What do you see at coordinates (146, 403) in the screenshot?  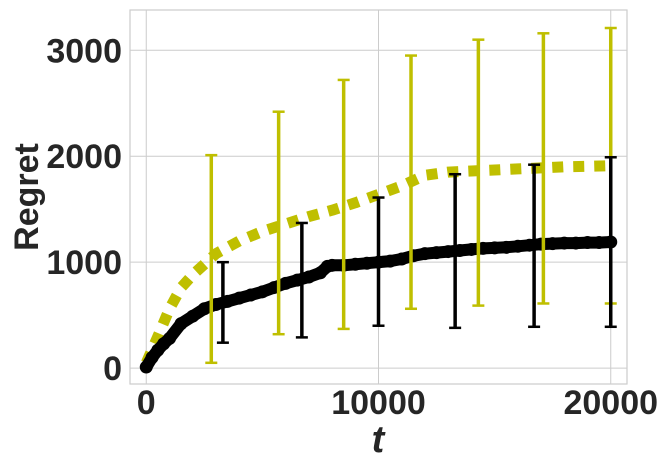 I see `x-tick-label: 0` at bounding box center [146, 403].